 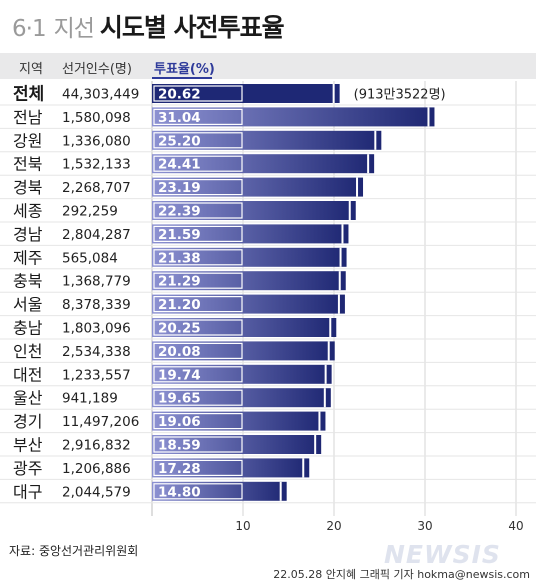 I want to click on region-label: 서울, so click(x=27, y=304).